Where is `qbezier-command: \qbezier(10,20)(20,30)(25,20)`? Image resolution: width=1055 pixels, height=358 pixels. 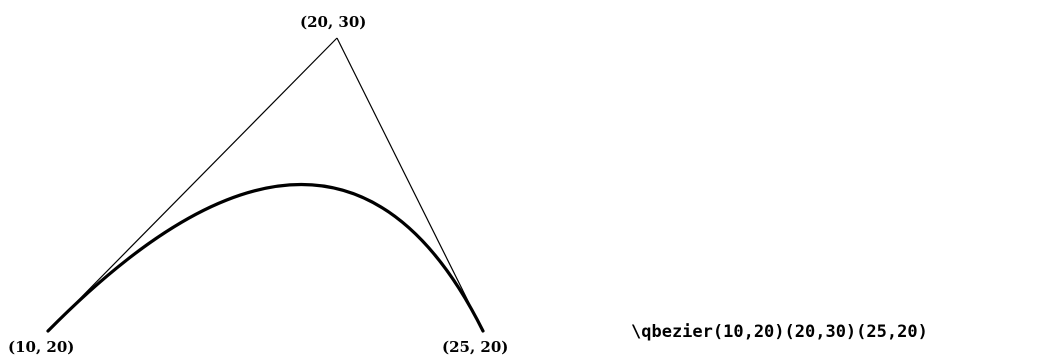 qbezier-command: \qbezier(10,20)(20,30)(25,20) is located at coordinates (779, 332).